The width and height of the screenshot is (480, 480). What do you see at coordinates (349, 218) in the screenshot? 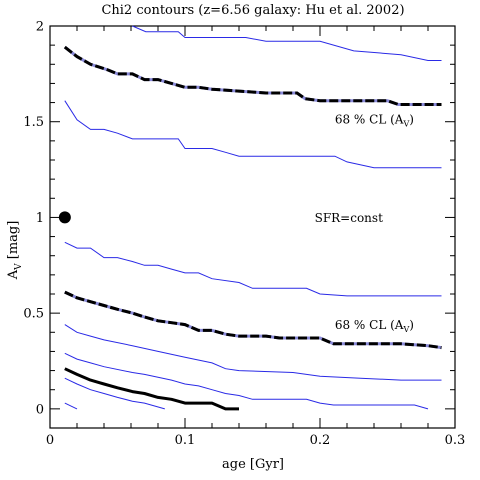
I see `annotation-label: SFR=const` at bounding box center [349, 218].